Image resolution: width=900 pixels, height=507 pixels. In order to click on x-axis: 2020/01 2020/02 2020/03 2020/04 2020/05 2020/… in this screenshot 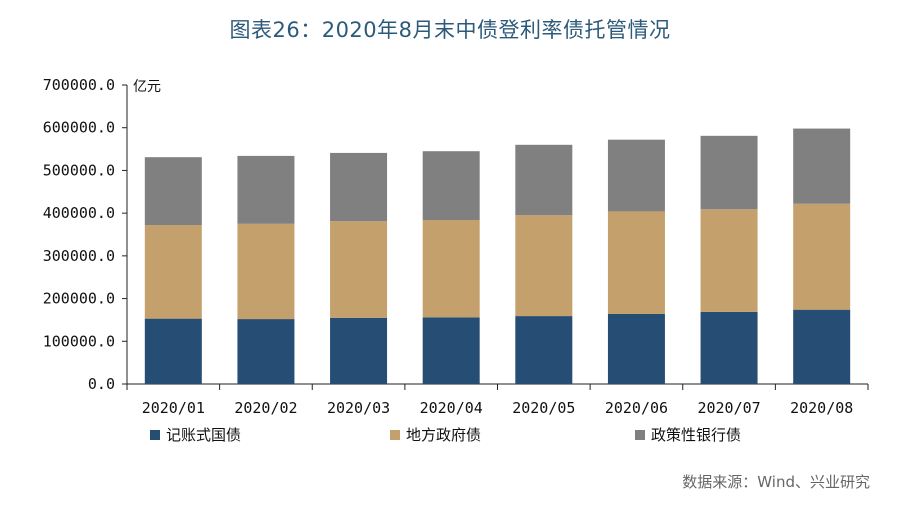, I will do `click(497, 400)`.